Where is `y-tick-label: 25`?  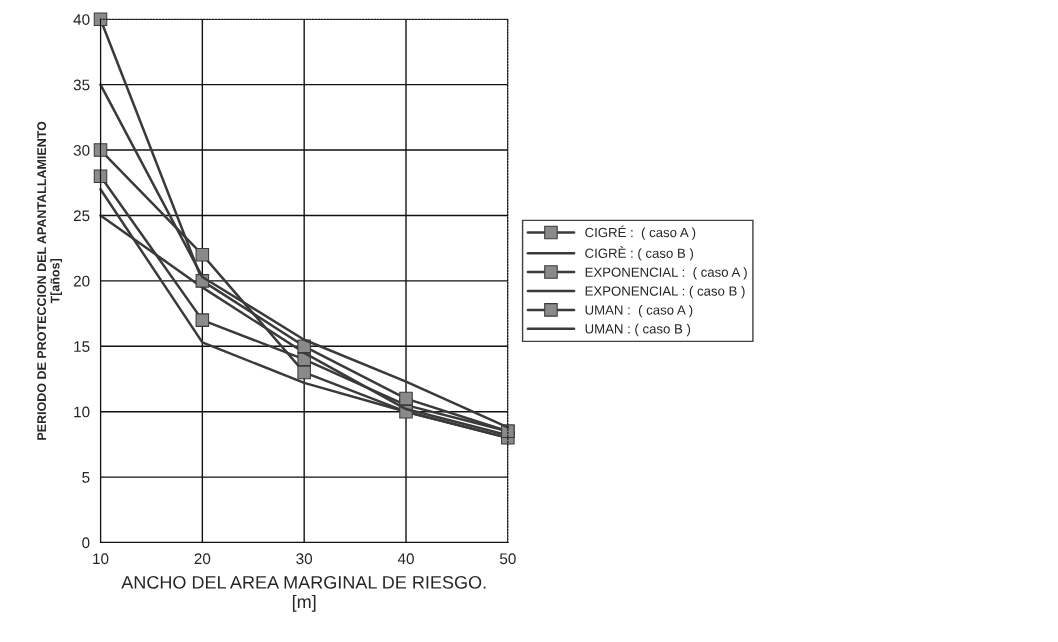 y-tick-label: 25 is located at coordinates (81, 216).